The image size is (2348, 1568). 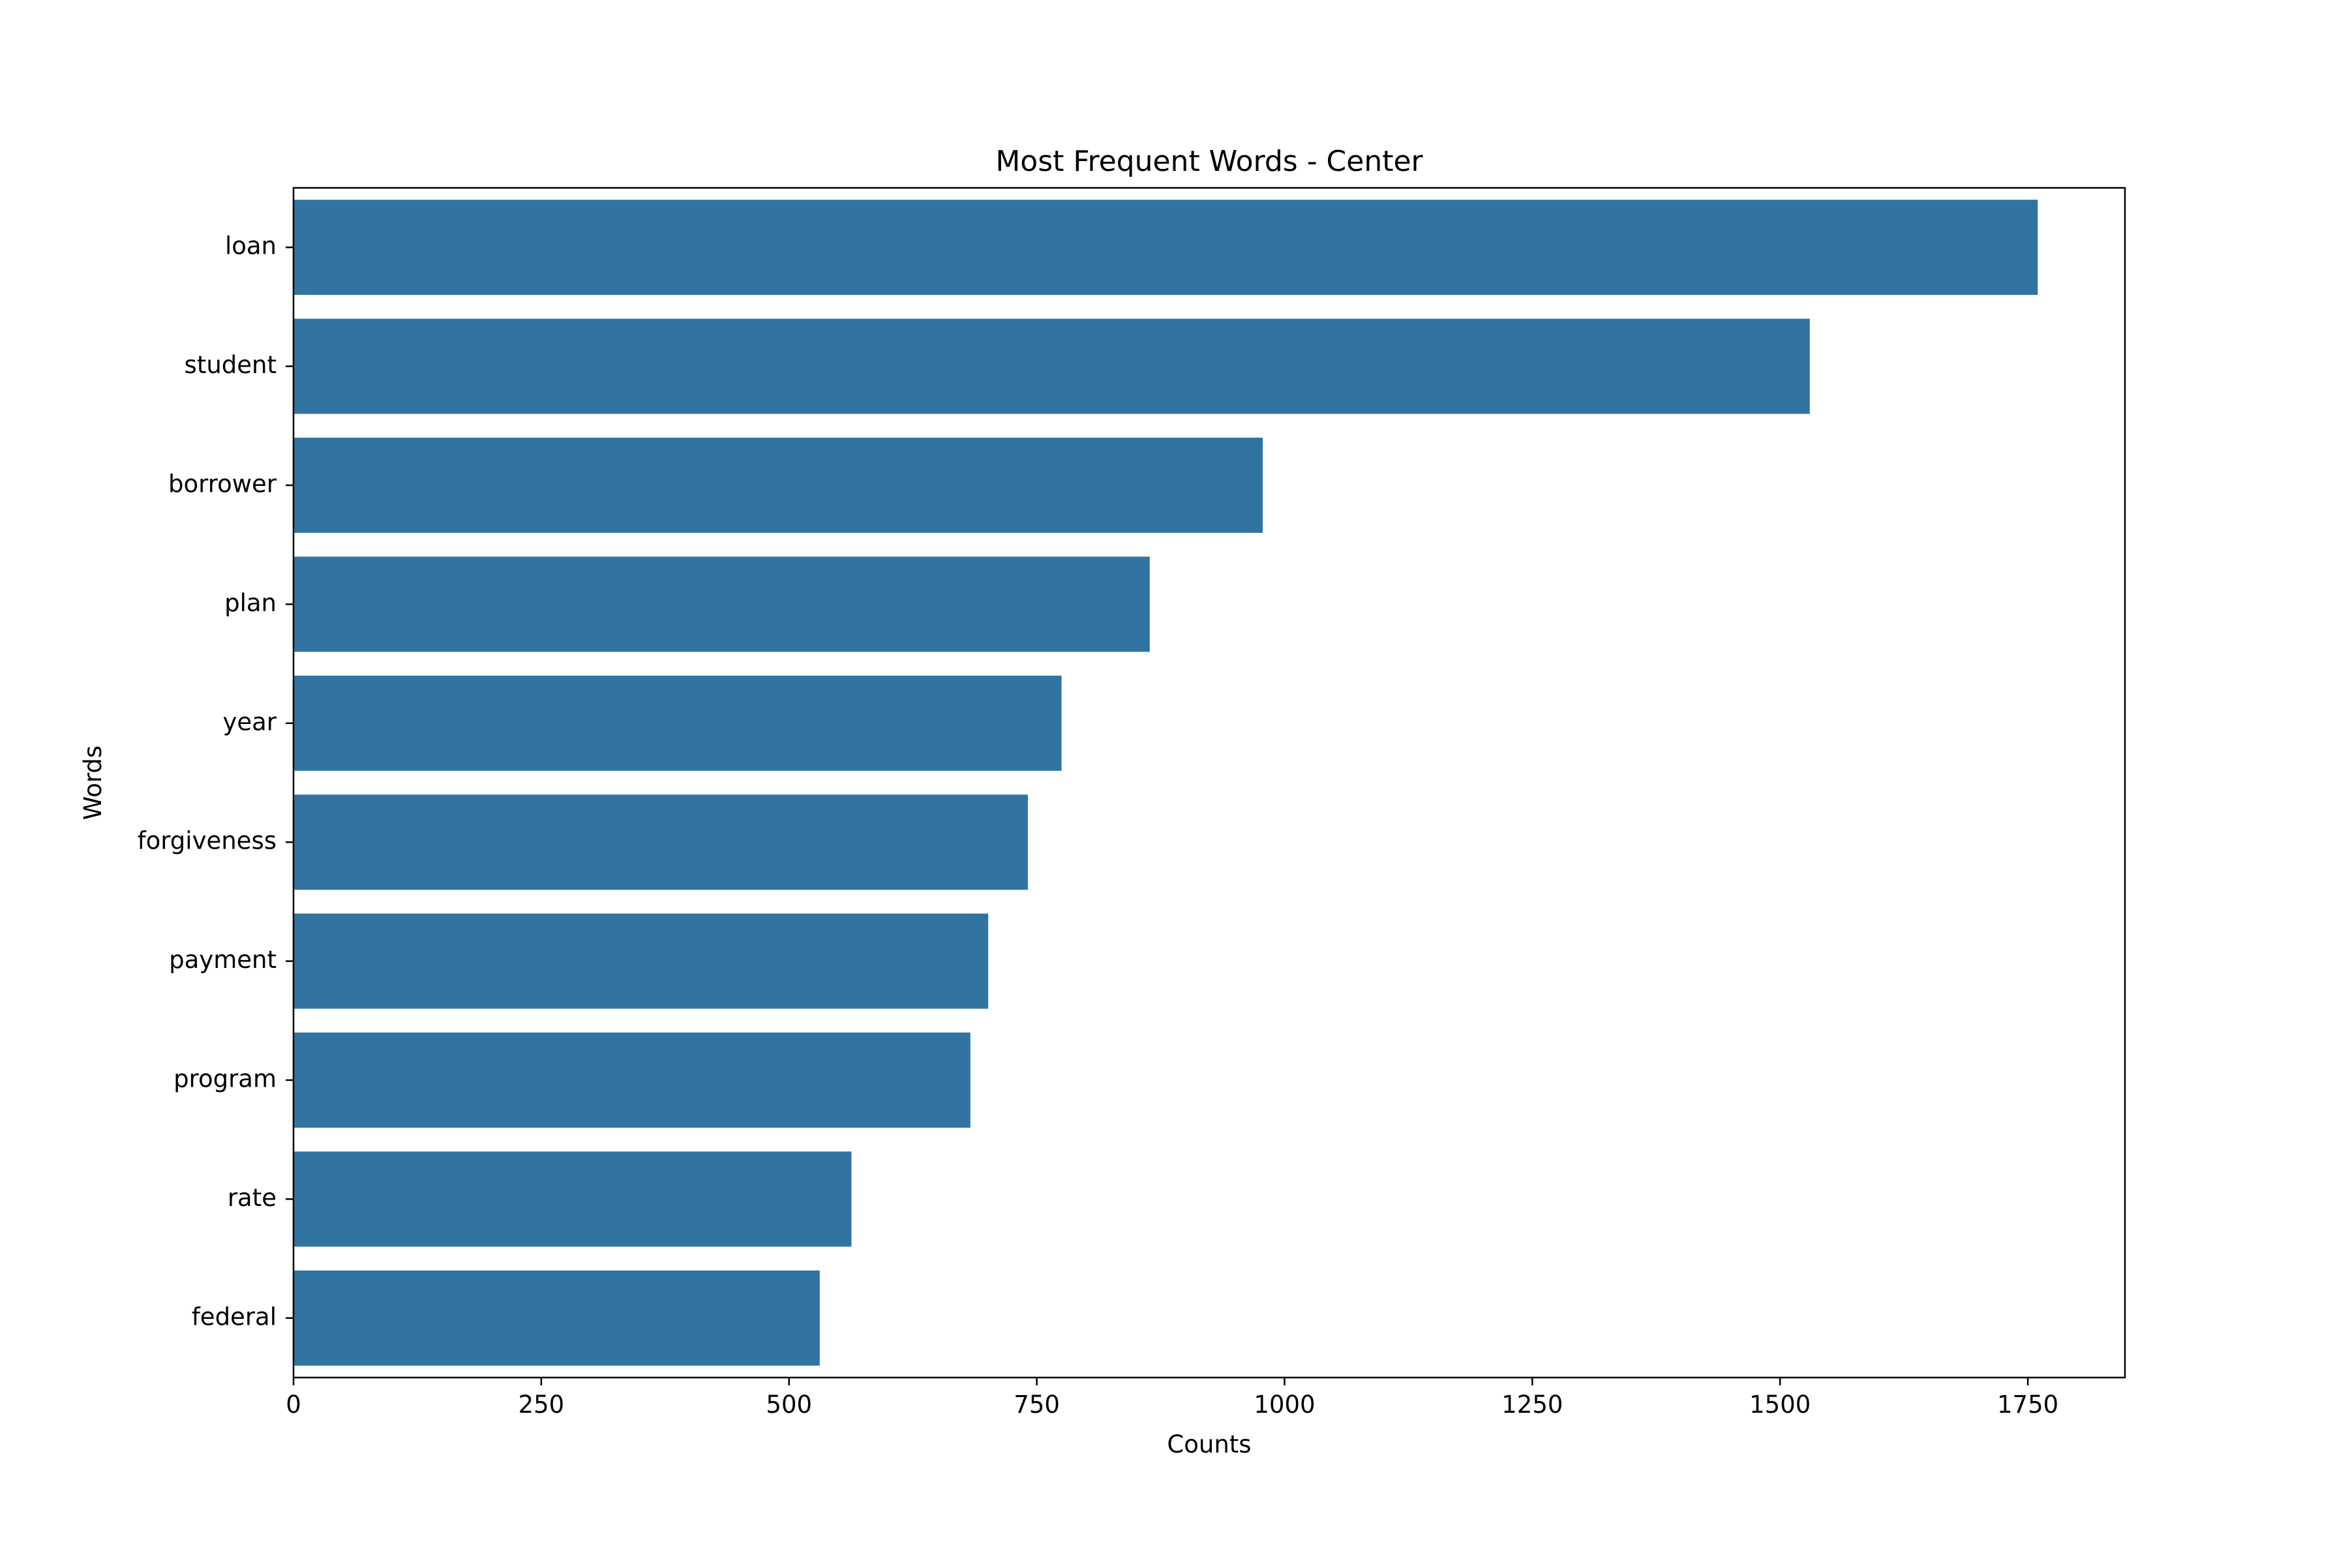 I want to click on x-tick-label-750: 750, so click(x=1037, y=1405).